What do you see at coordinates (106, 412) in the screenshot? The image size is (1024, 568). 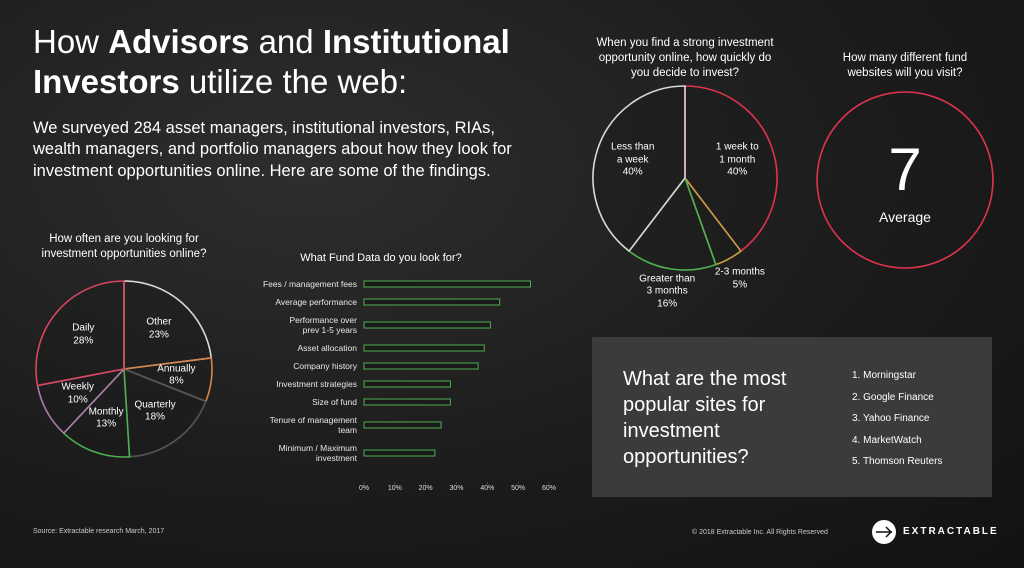 I see `slice-name: Monthly` at bounding box center [106, 412].